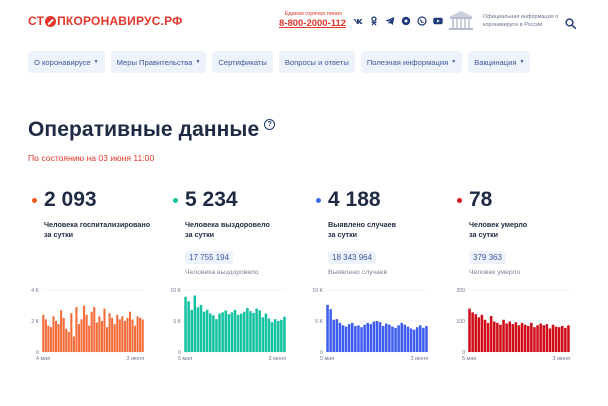 The height and width of the screenshot is (406, 608). What do you see at coordinates (495, 272) in the screenshot?
I see `stat-total-label: Человек умерло` at bounding box center [495, 272].